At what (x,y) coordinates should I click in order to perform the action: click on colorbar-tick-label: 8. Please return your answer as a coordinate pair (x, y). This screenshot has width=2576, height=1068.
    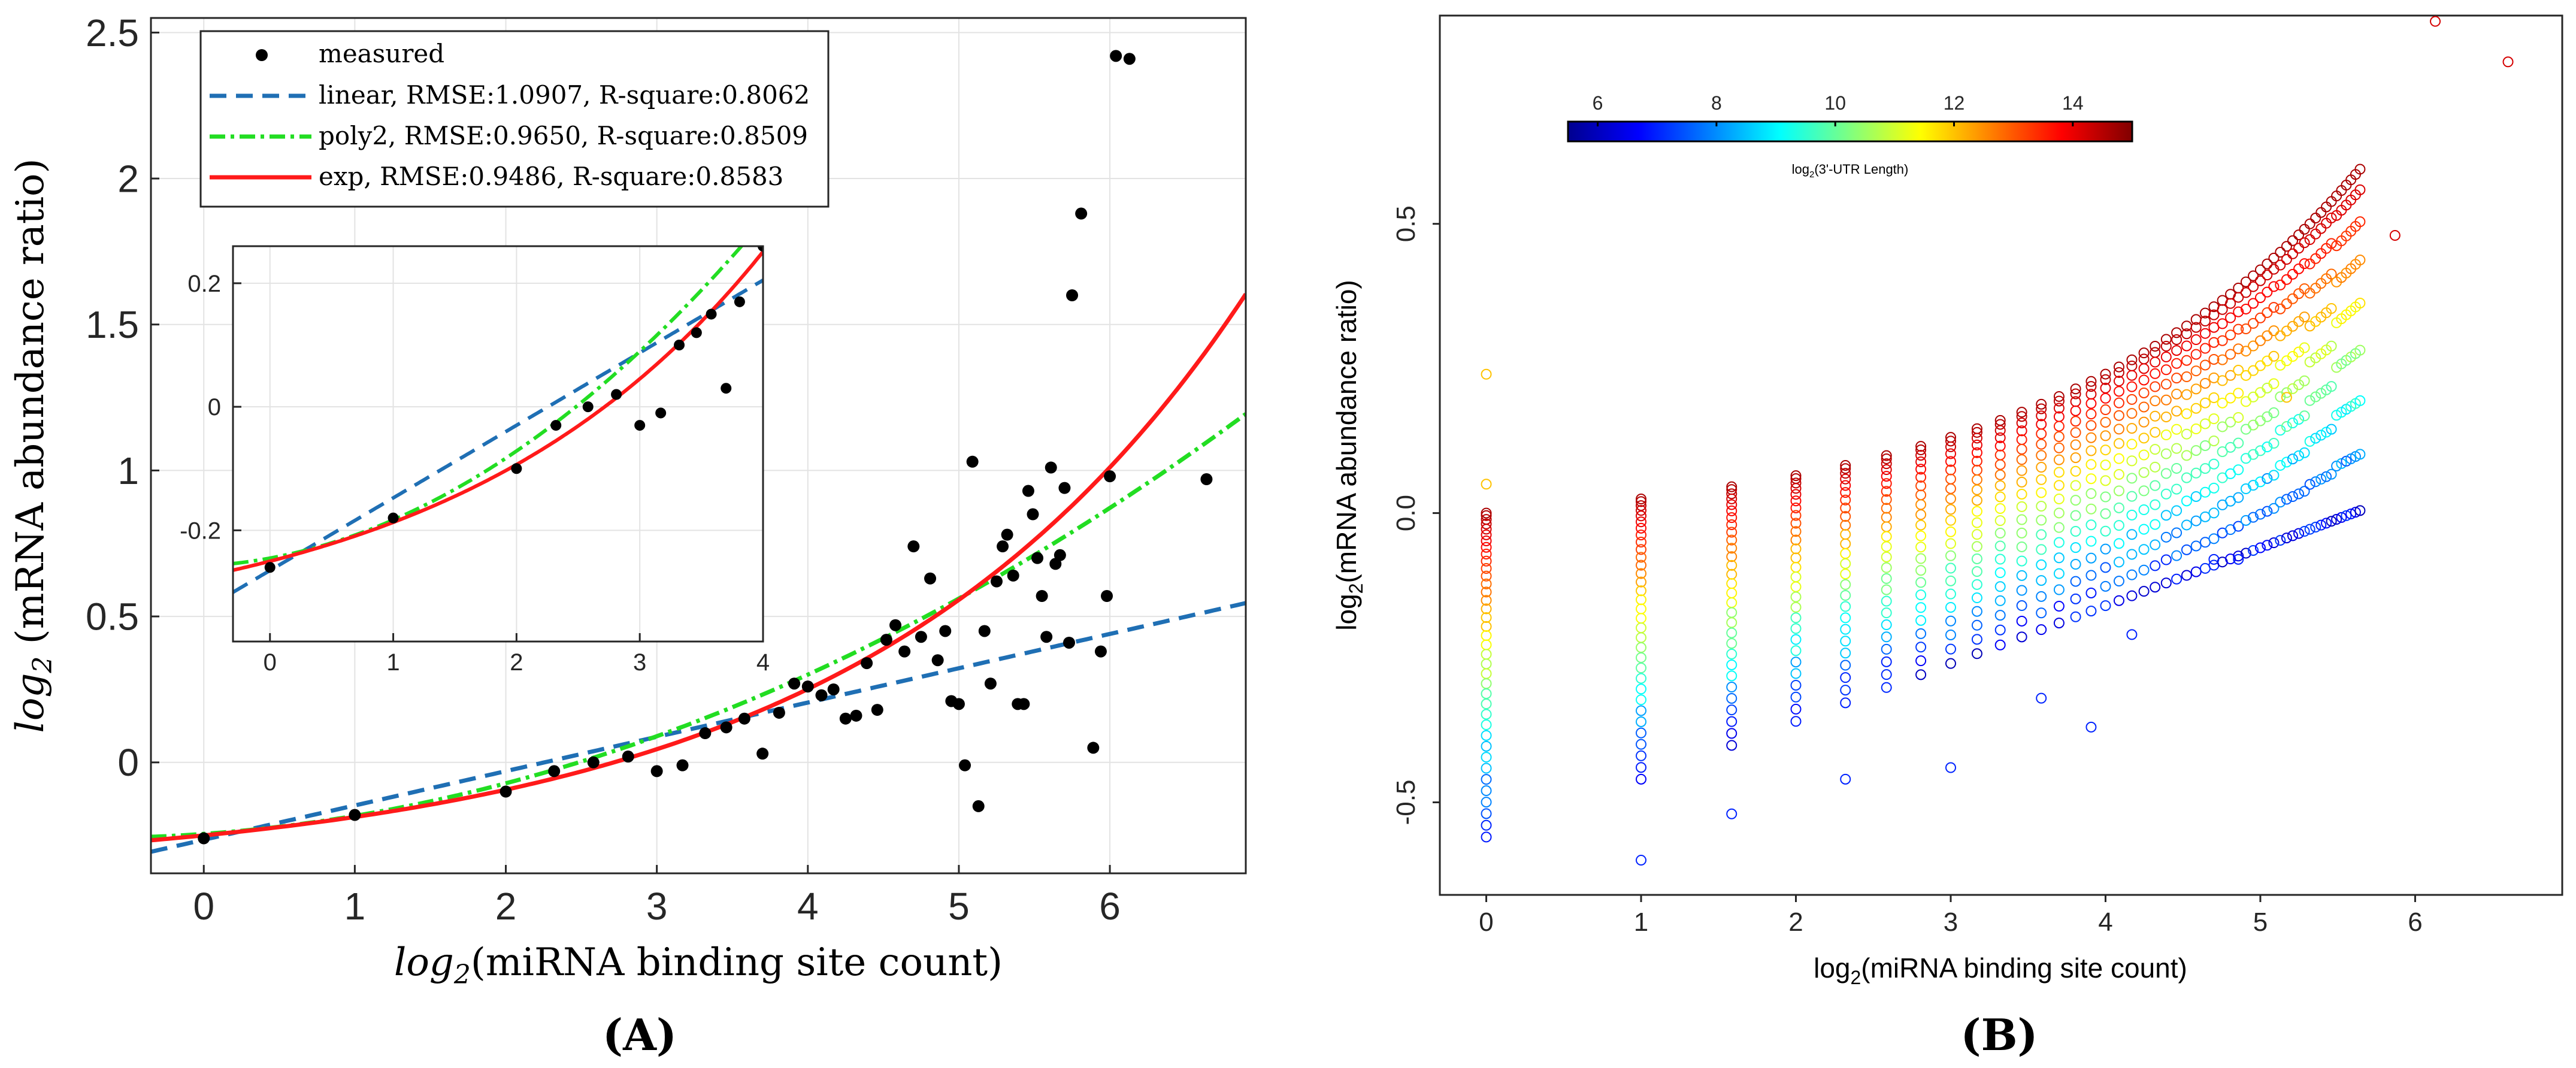
    Looking at the image, I should click on (1716, 103).